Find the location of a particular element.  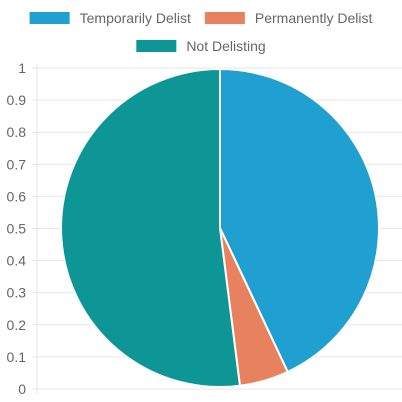

y-tick-label: 0.8 is located at coordinates (17, 132).